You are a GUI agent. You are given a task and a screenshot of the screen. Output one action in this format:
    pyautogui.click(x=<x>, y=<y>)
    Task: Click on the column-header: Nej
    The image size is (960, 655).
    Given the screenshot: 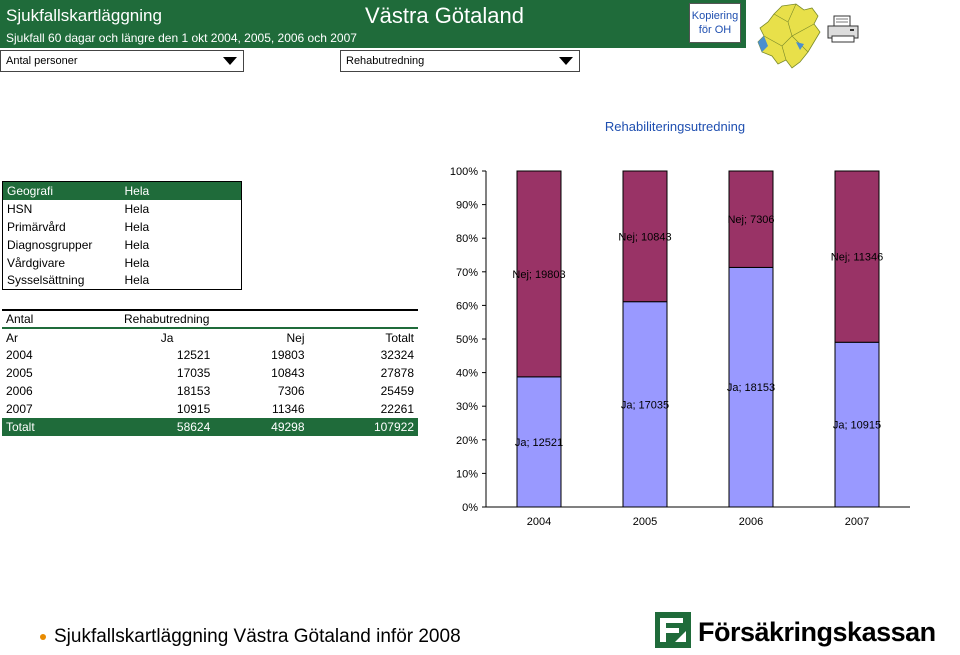 What is the action you would take?
    pyautogui.click(x=261, y=336)
    